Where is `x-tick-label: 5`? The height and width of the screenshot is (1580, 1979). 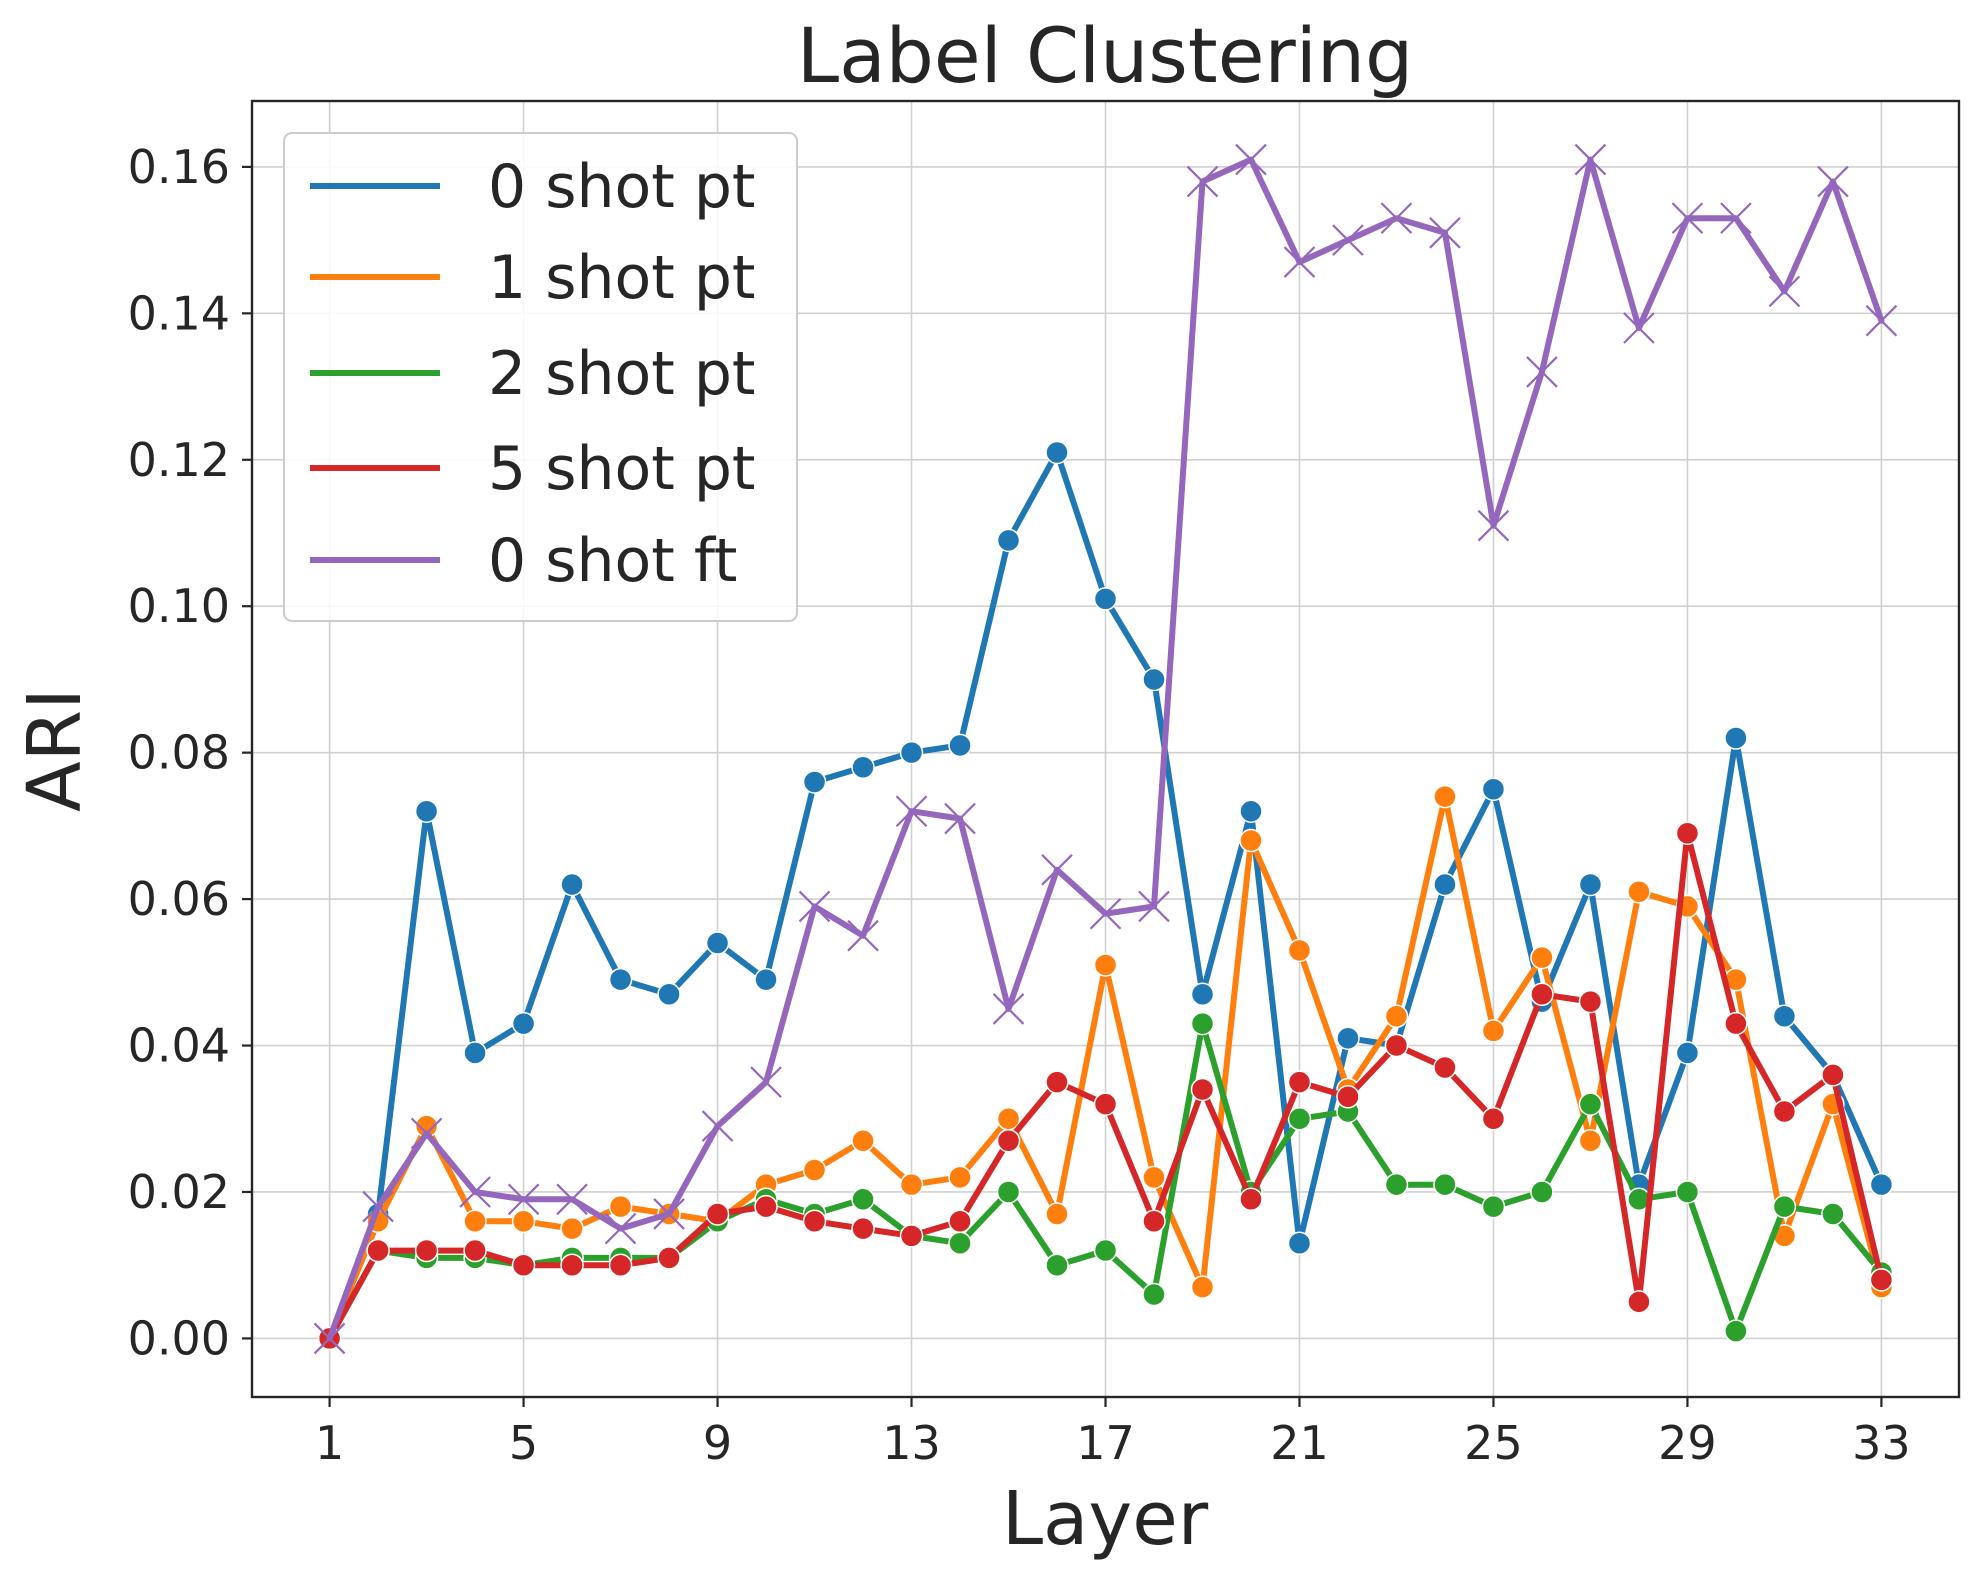 x-tick-label: 5 is located at coordinates (523, 1443).